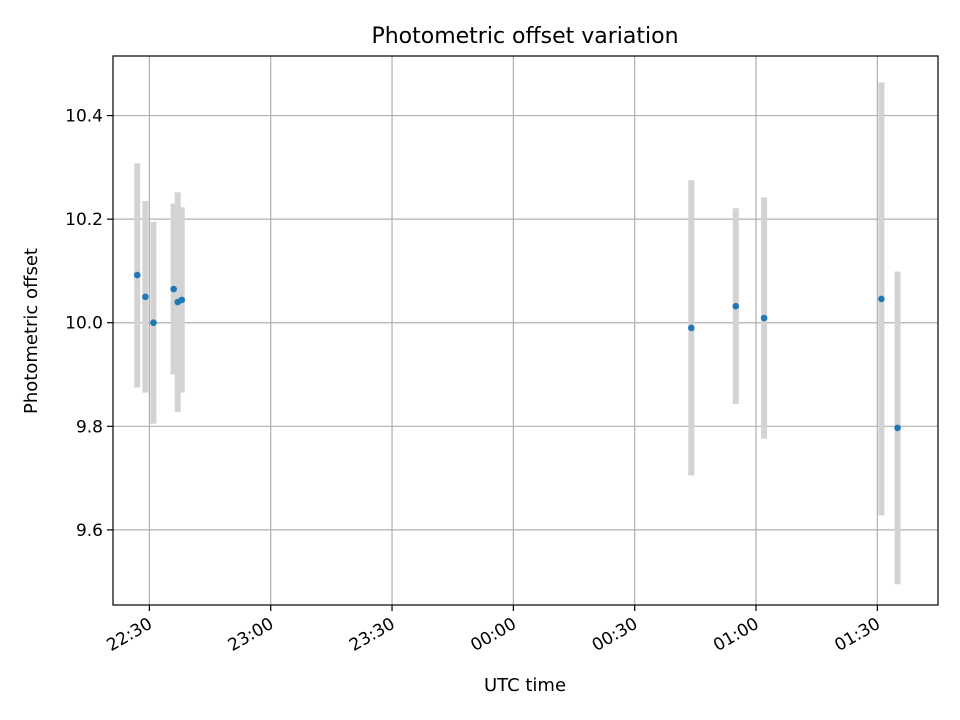 The height and width of the screenshot is (720, 960). Describe the element at coordinates (525, 685) in the screenshot. I see `x-axis-label: UTC time` at that location.